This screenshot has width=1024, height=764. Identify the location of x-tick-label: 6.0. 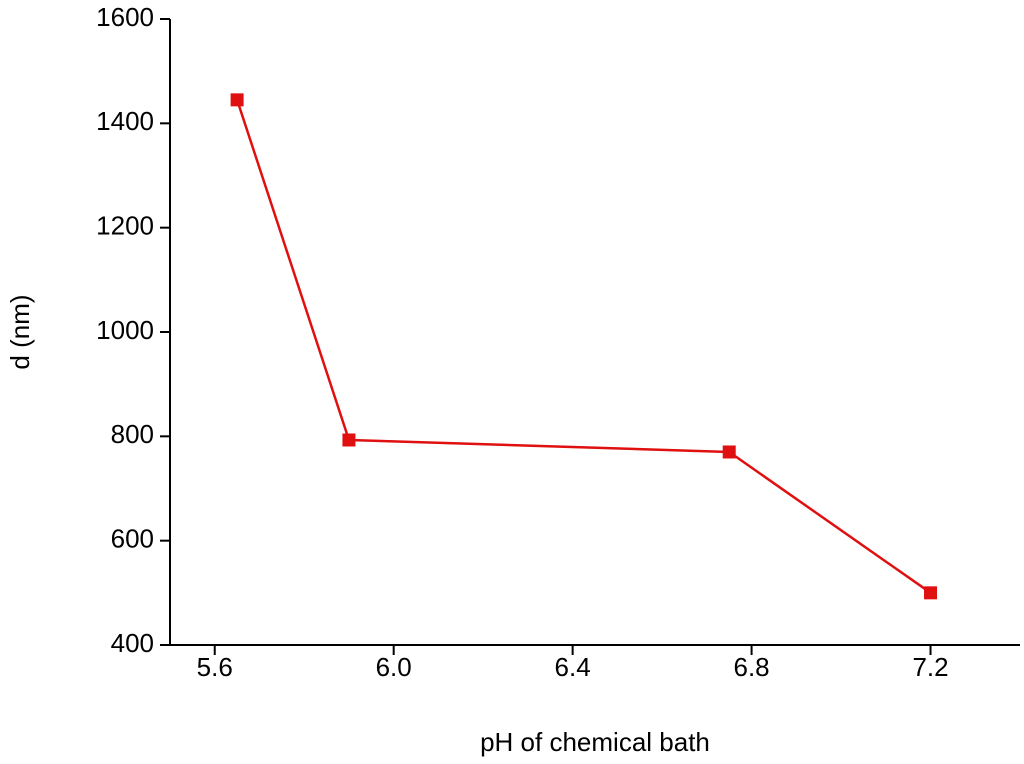
(394, 667).